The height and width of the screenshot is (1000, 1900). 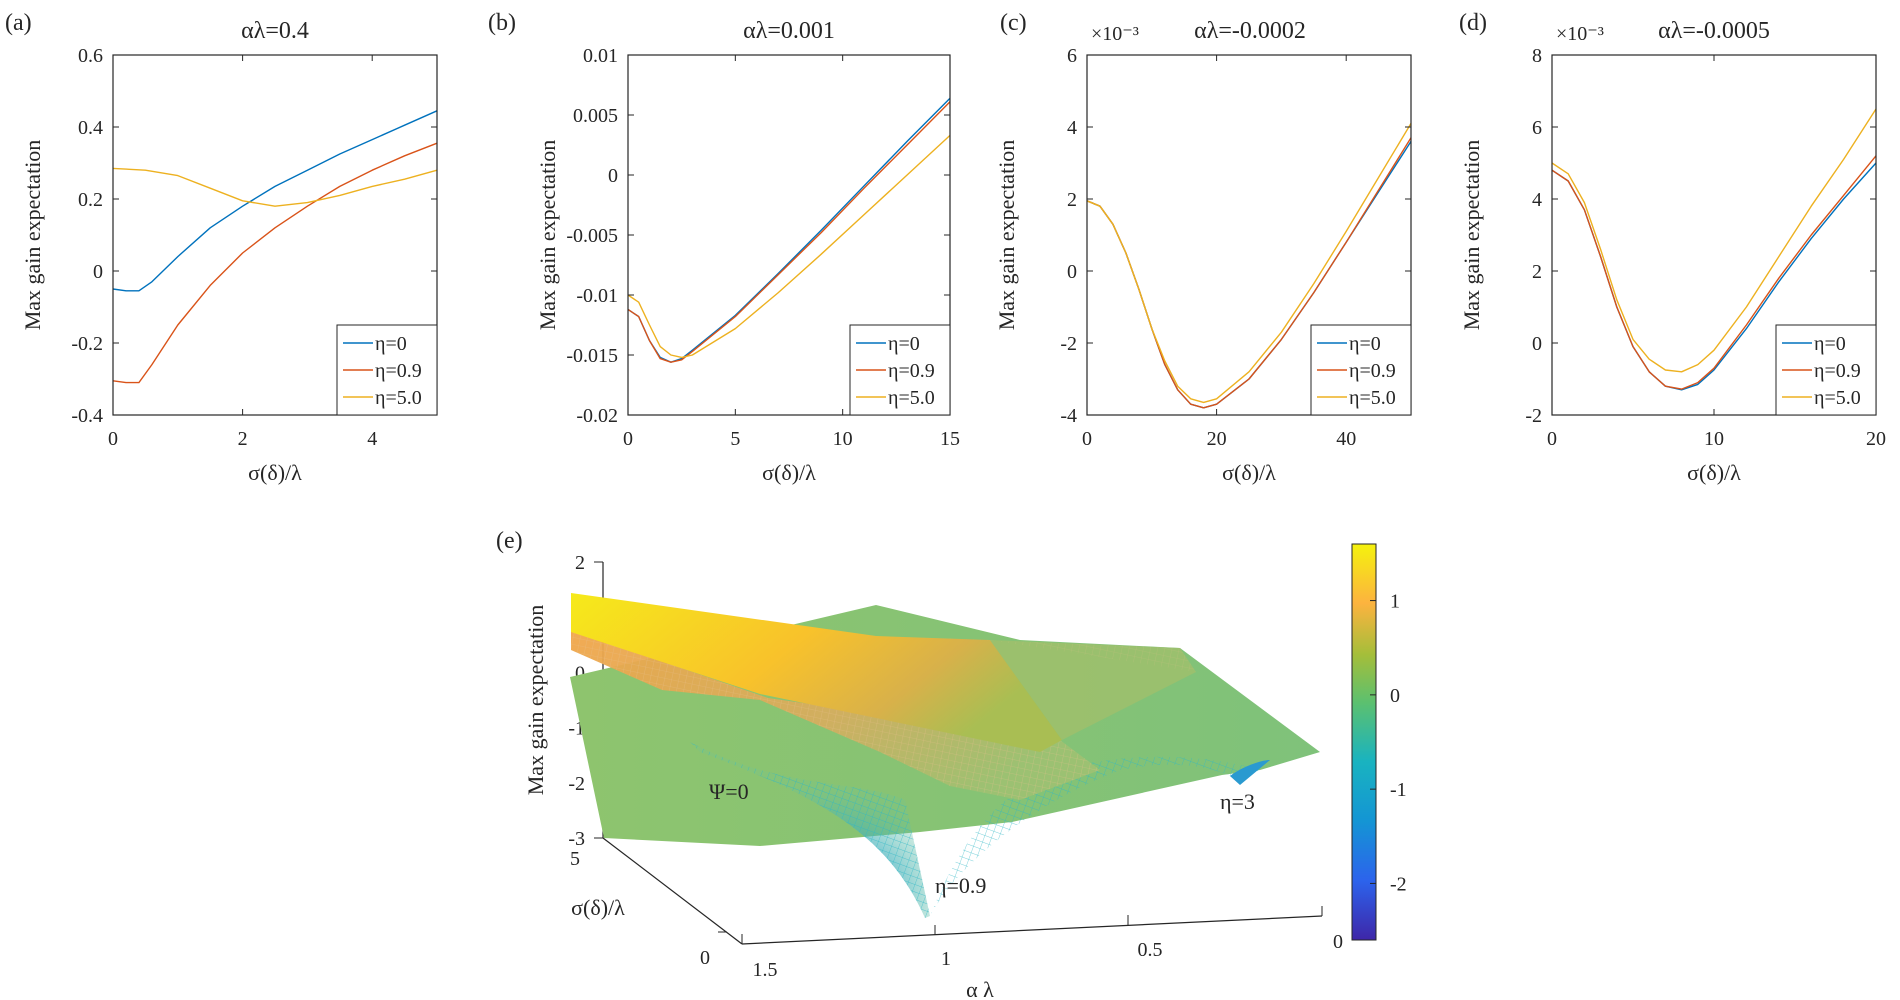 I want to click on chart-title: αλ=-0.0002, so click(x=1250, y=31).